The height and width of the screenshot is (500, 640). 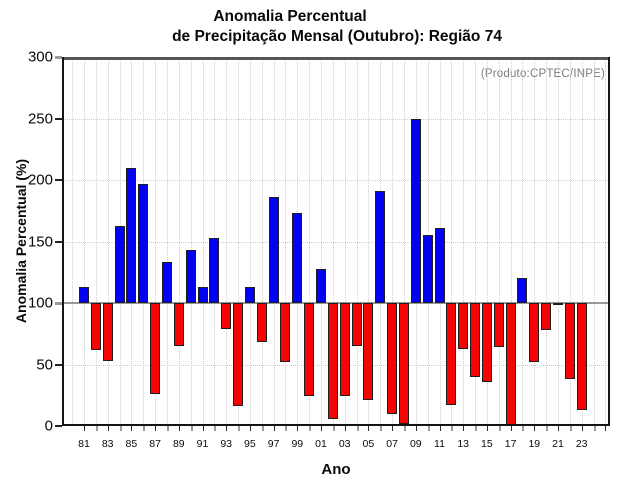 I want to click on y-tick-label: 150, so click(x=40, y=241).